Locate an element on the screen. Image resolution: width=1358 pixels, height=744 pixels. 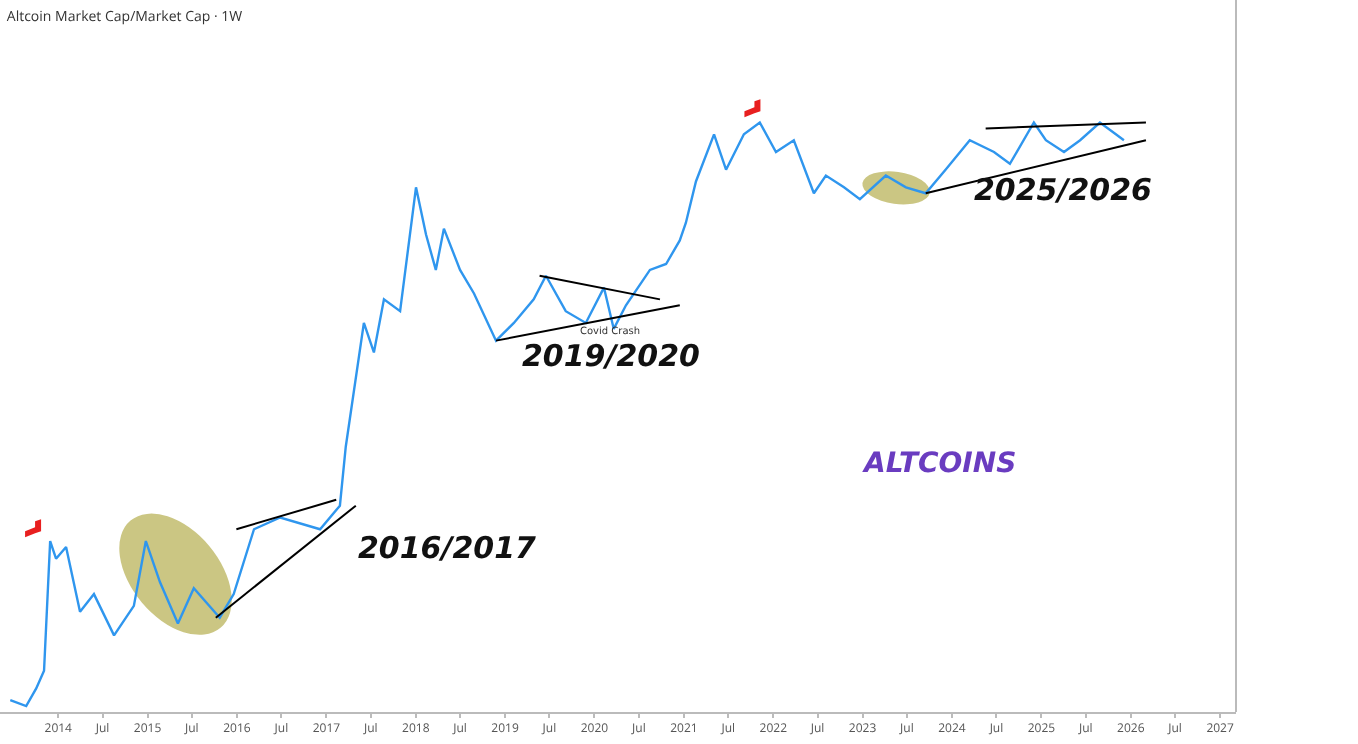
annotation: 2019/2020 is located at coordinates (611, 356).